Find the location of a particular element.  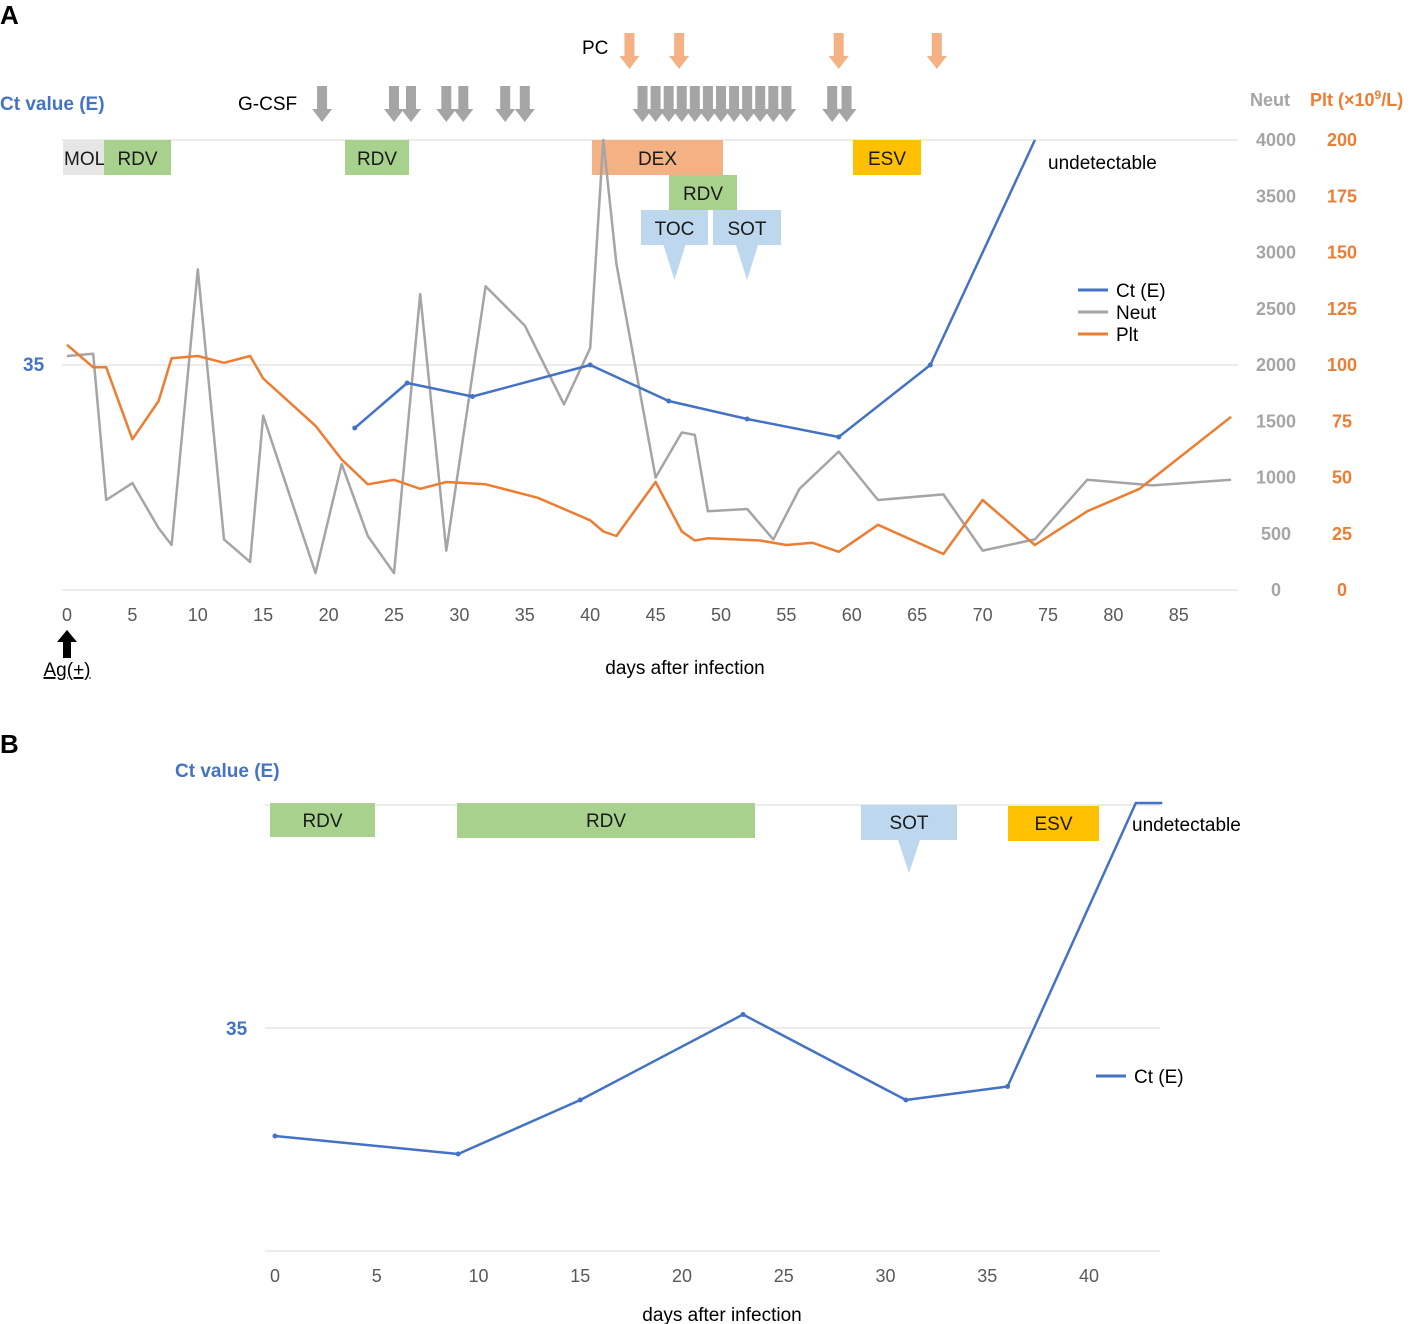

panel-a-x-tick: 25 is located at coordinates (394, 615).